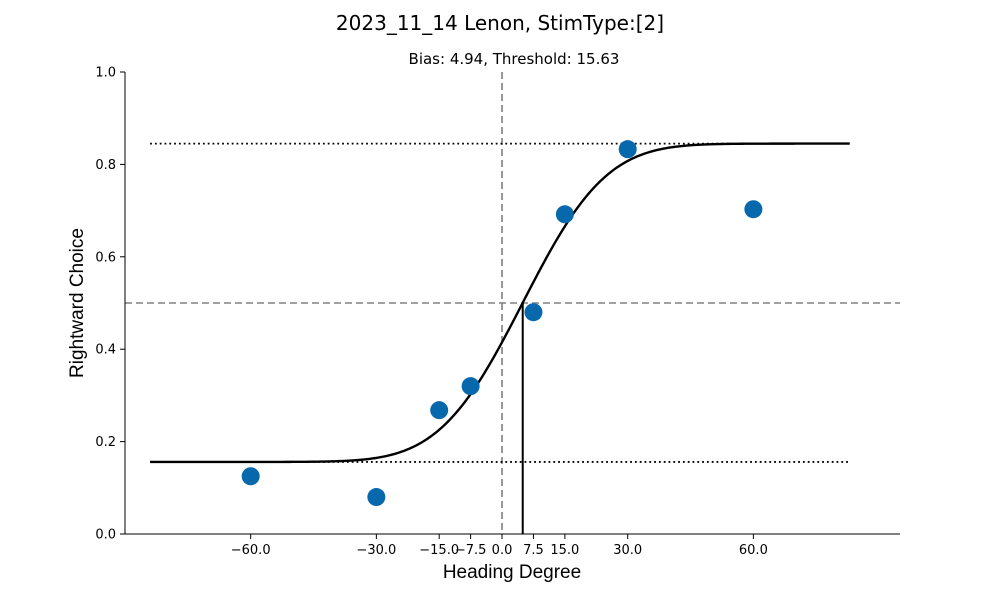 The width and height of the screenshot is (1000, 600). I want to click on figure-title: 2023_11_14 Lenon, StimType:[2], so click(500, 23).